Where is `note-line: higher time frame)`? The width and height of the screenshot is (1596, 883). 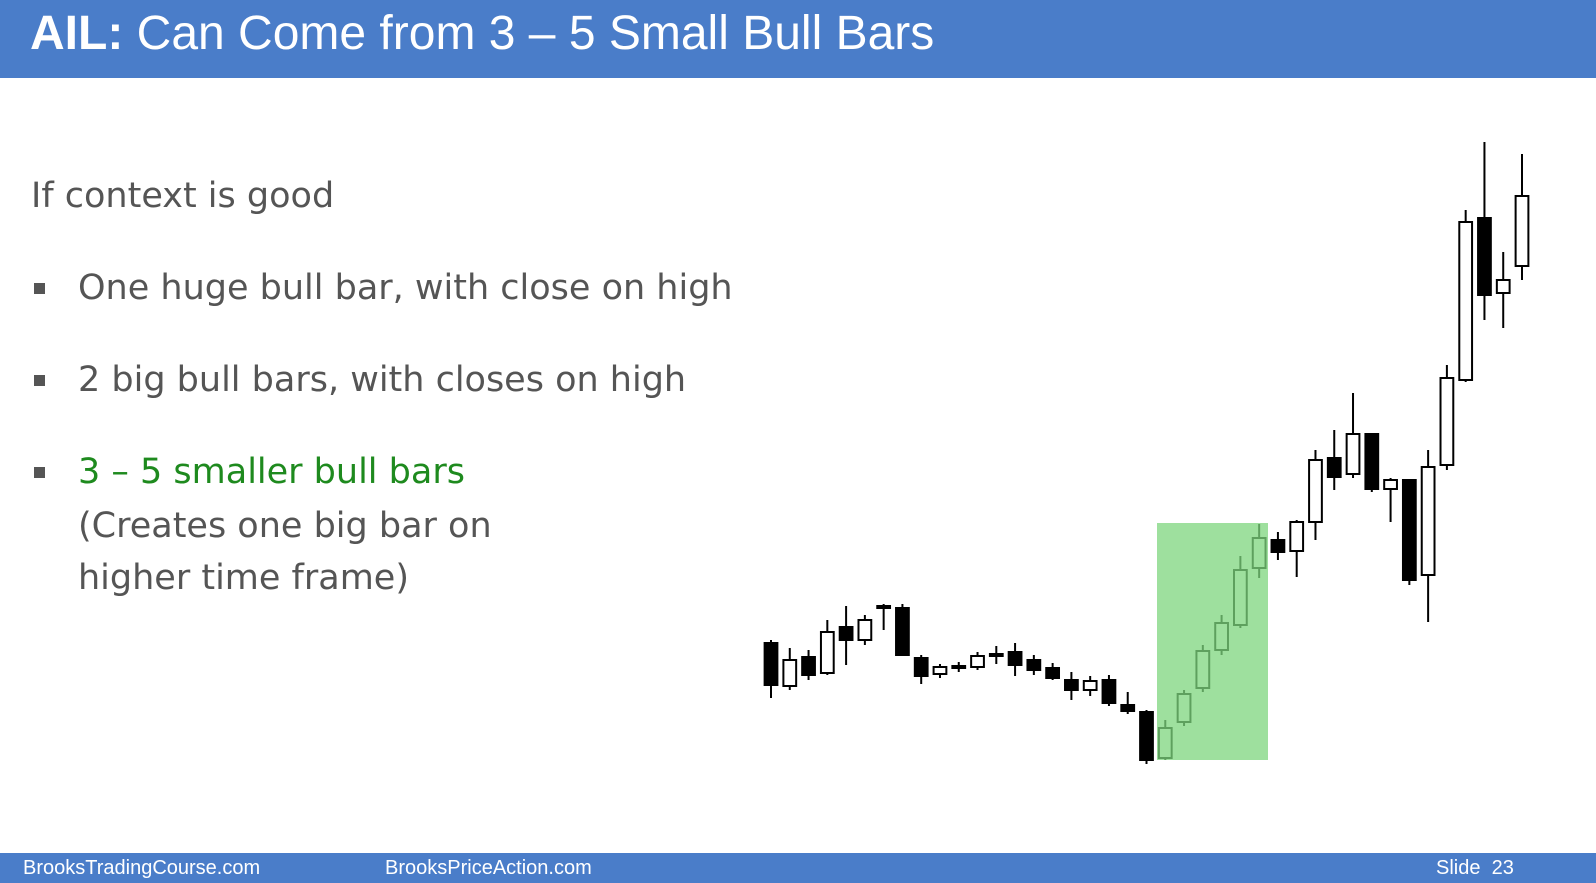
note-line: higher time frame) is located at coordinates (243, 578).